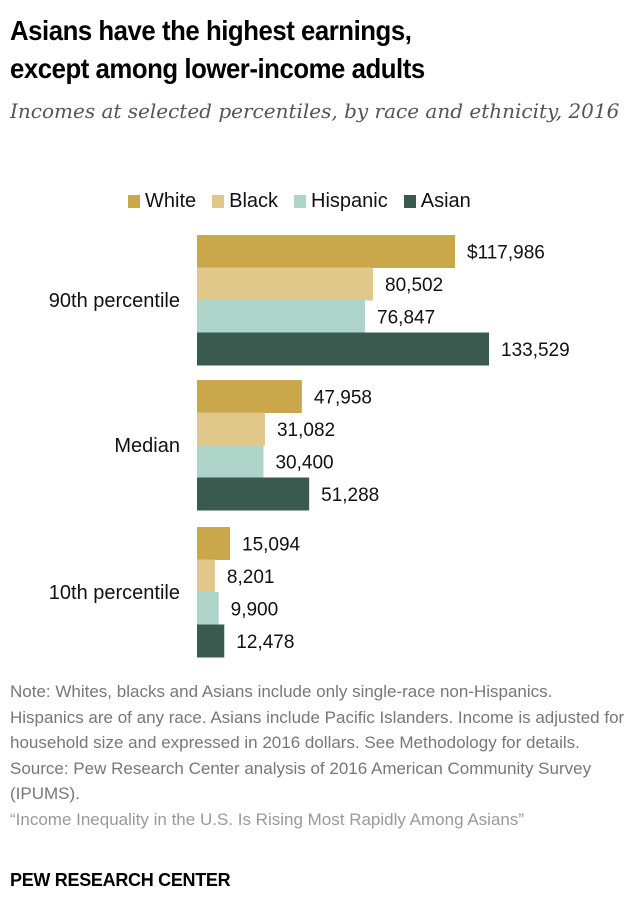  What do you see at coordinates (255, 609) in the screenshot?
I see `data-label-10th-percentile-hispanic: 9,900` at bounding box center [255, 609].